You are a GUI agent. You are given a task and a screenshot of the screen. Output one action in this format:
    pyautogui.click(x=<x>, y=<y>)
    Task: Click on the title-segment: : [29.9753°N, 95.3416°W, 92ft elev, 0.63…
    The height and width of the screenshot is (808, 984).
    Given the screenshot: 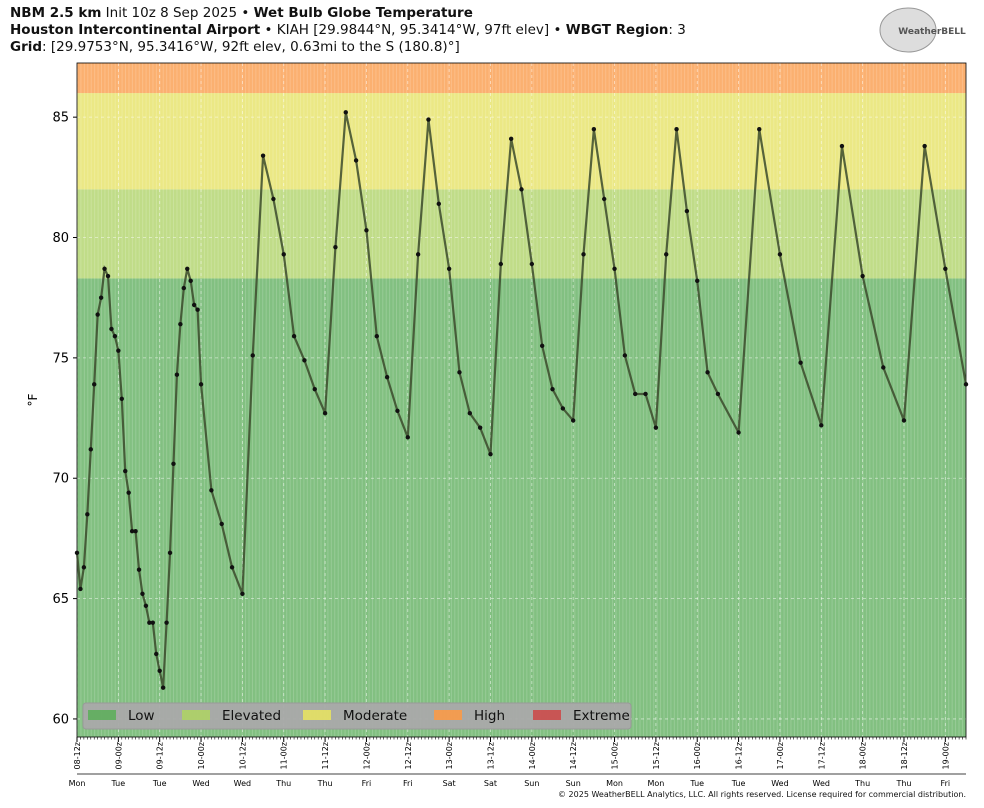 What is the action you would take?
    pyautogui.click(x=251, y=47)
    